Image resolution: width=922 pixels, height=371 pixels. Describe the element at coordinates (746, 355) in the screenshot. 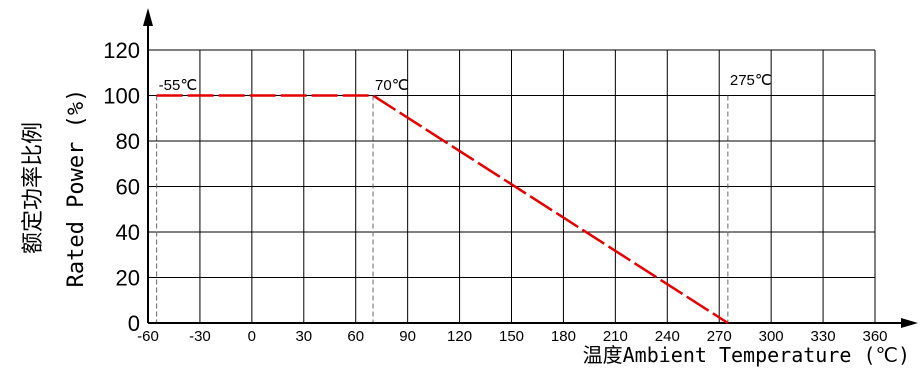

I see `x-axis-title: 温度Ambient Temperature (℃)` at that location.